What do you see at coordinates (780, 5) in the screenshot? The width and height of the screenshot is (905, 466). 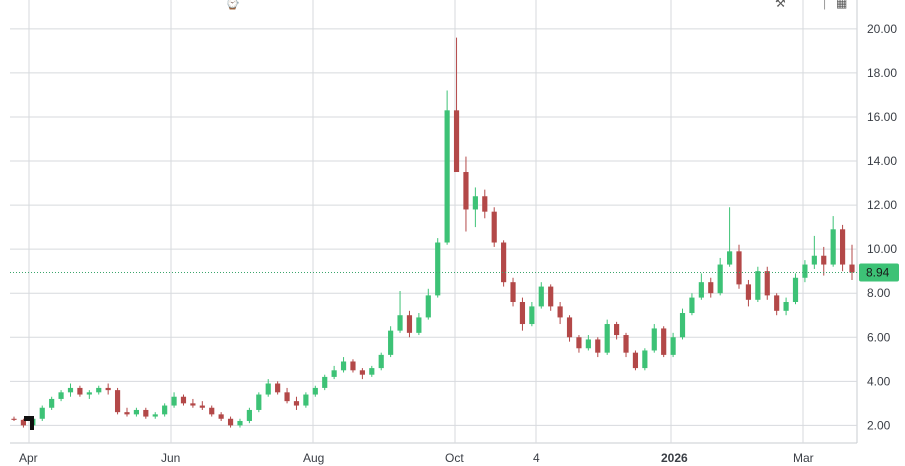 I see `tools-icon: ⚒` at bounding box center [780, 5].